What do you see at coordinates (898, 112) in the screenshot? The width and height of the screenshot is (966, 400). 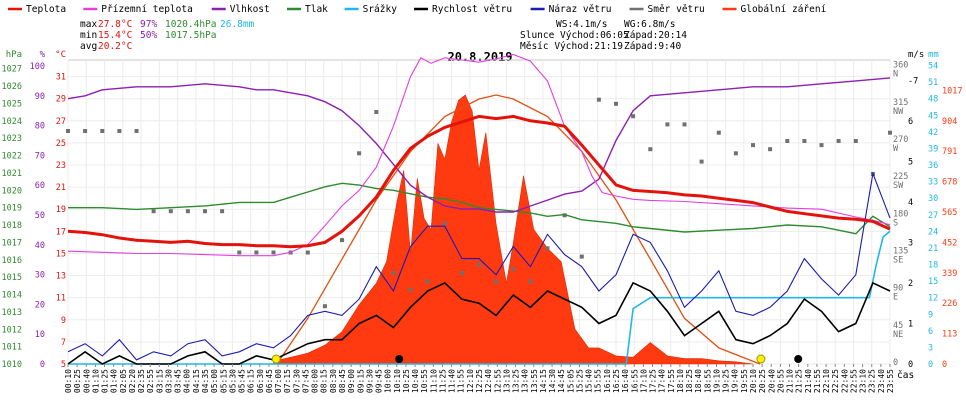 I see `wind-direction-axis-compass: NW` at bounding box center [898, 112].